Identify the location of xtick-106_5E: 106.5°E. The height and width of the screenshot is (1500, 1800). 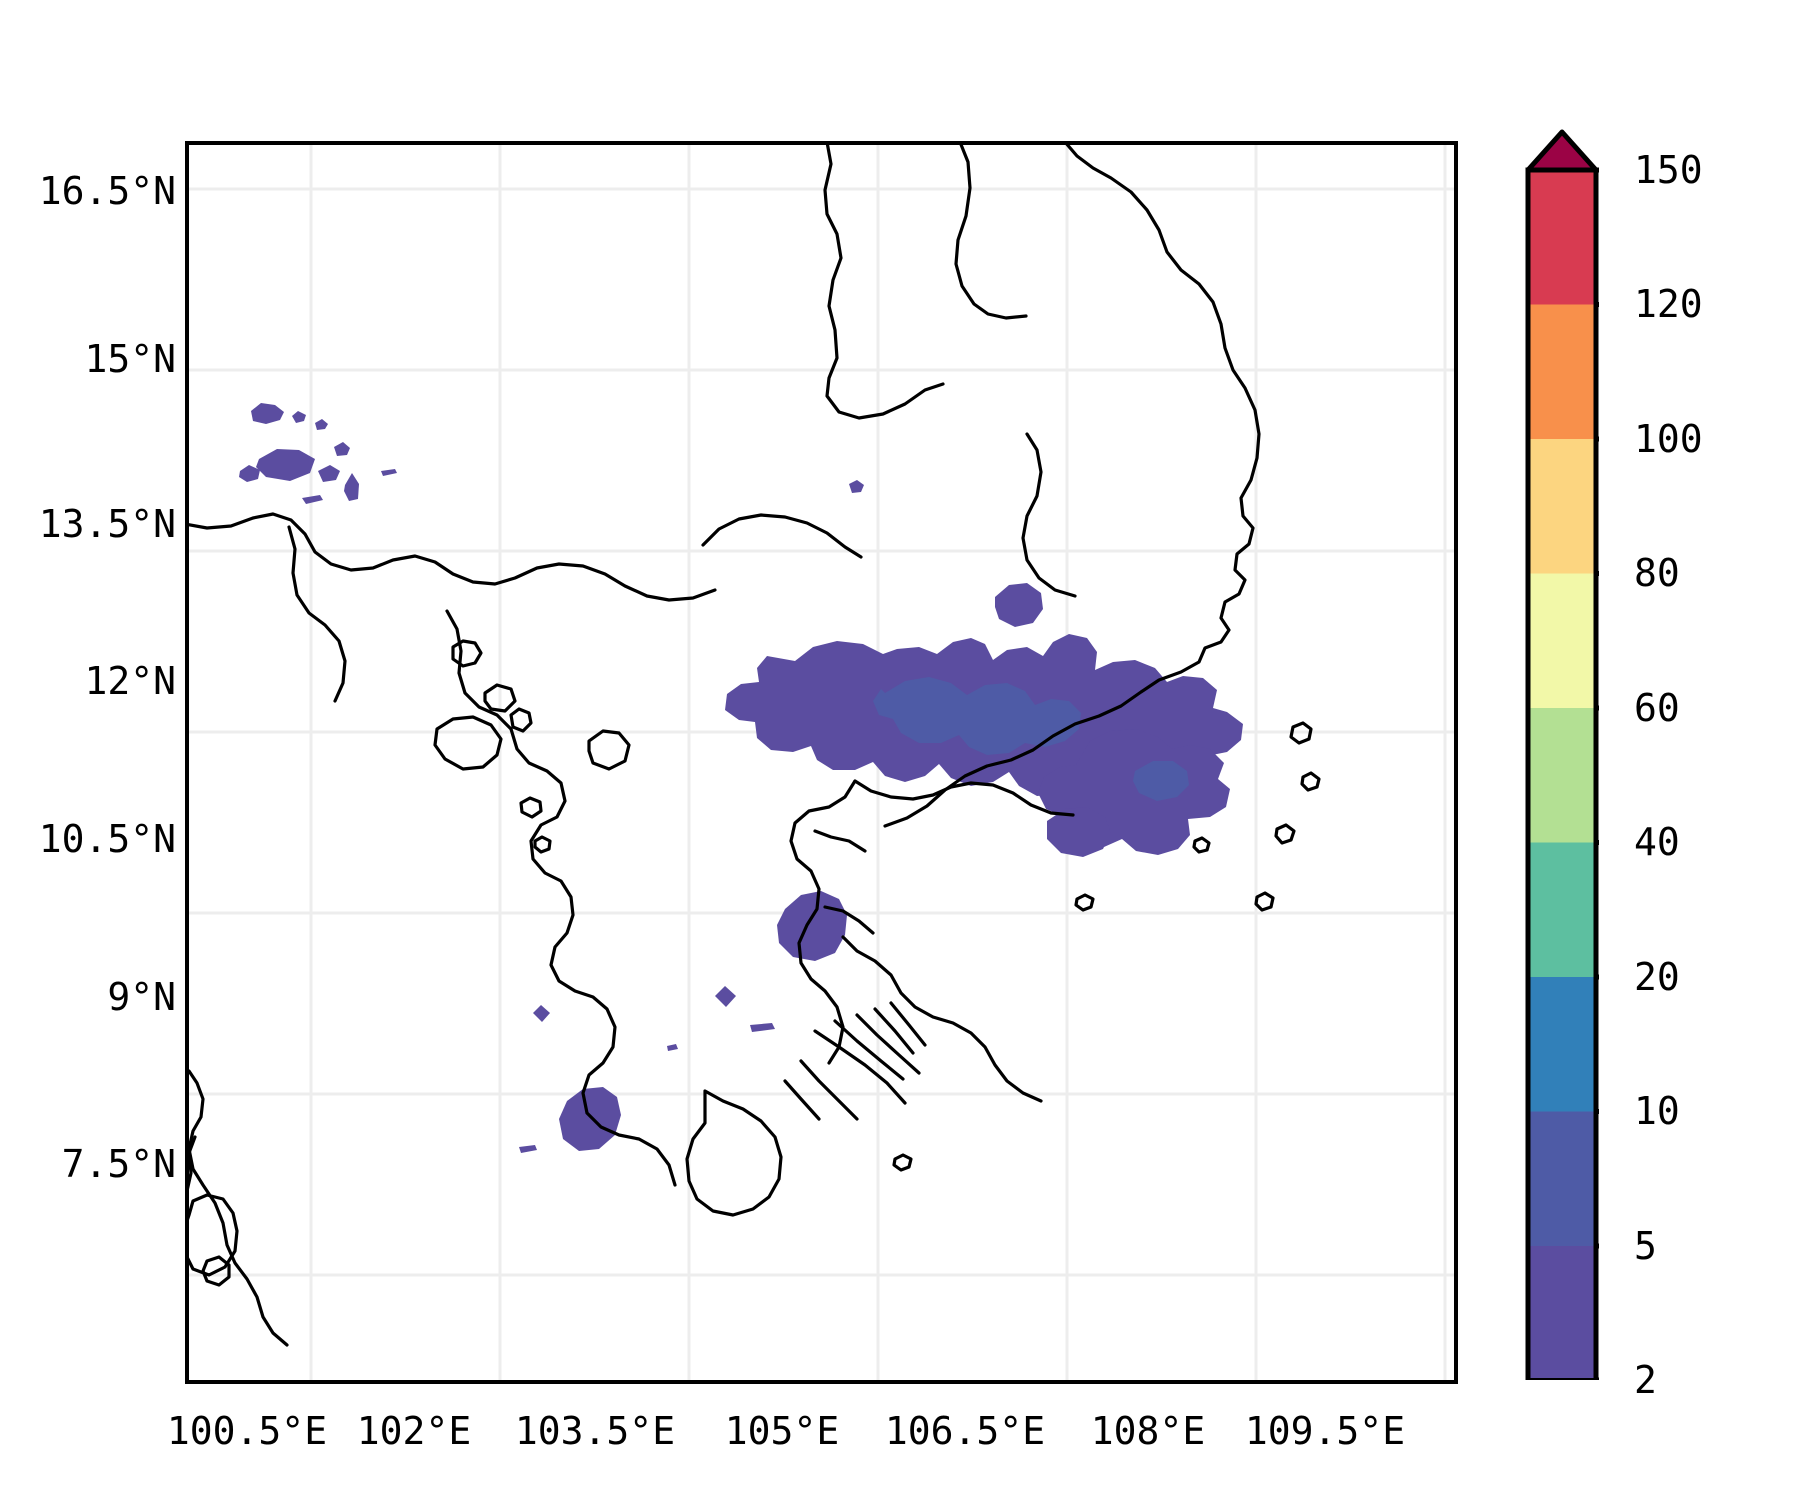
(965, 1431).